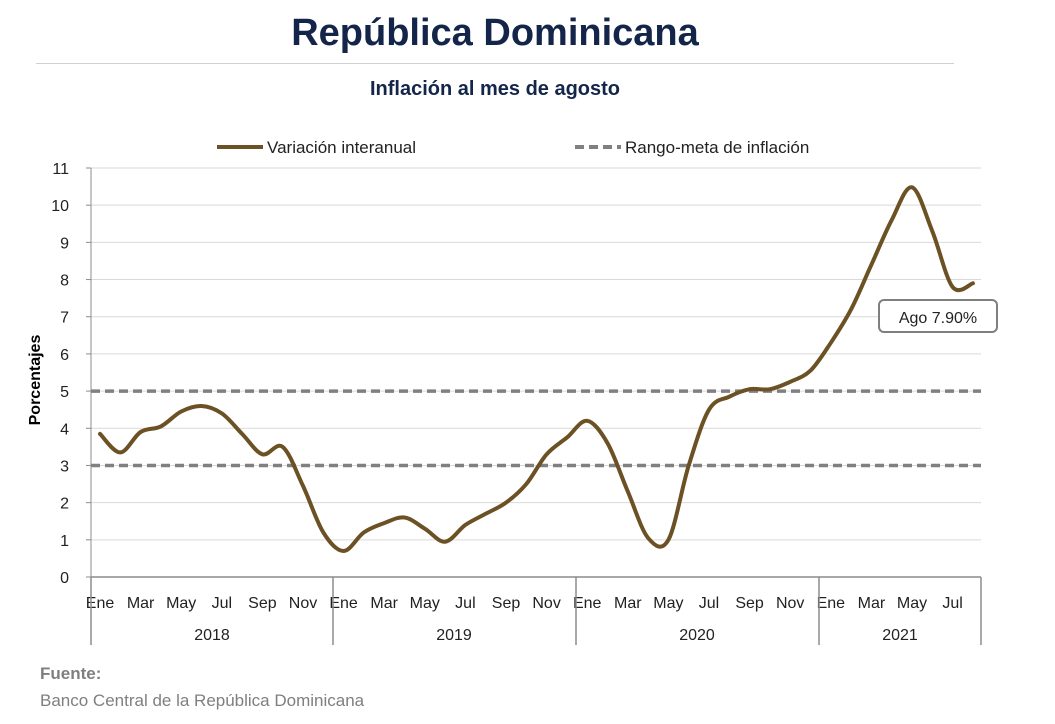  Describe the element at coordinates (64, 281) in the screenshot. I see `y-tick-label: 8` at that location.